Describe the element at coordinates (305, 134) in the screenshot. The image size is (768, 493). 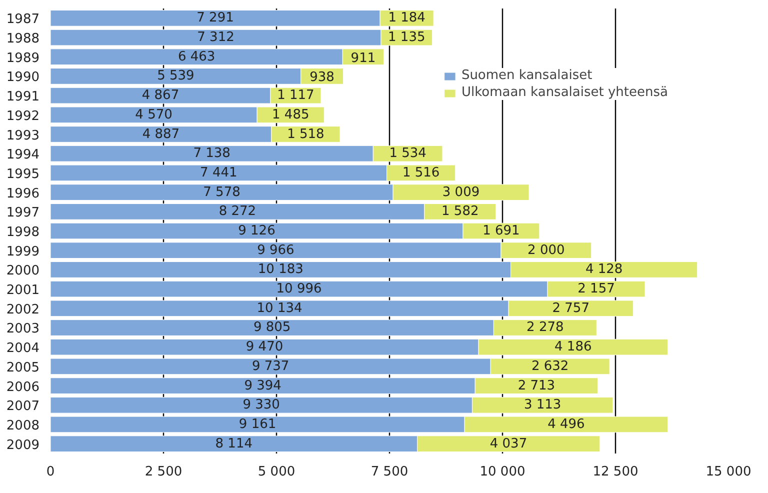
I see `data-label: 1 518` at that location.